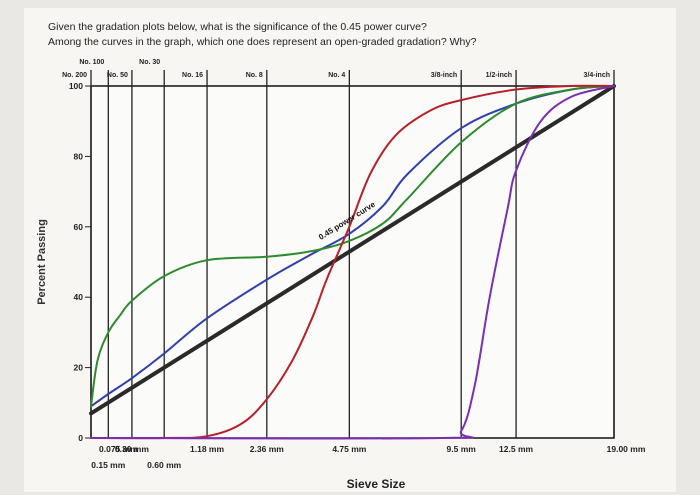 The image size is (700, 495). Describe the element at coordinates (626, 449) in the screenshot. I see `x-tick-label: 19.00 mm` at that location.